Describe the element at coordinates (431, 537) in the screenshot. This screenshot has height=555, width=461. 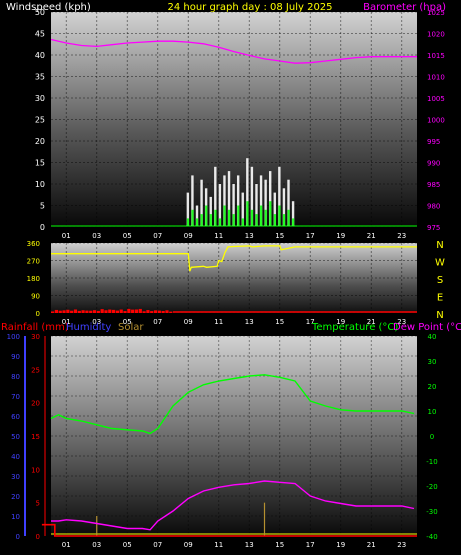
I see `temperature-tick-label: -40` at that location.